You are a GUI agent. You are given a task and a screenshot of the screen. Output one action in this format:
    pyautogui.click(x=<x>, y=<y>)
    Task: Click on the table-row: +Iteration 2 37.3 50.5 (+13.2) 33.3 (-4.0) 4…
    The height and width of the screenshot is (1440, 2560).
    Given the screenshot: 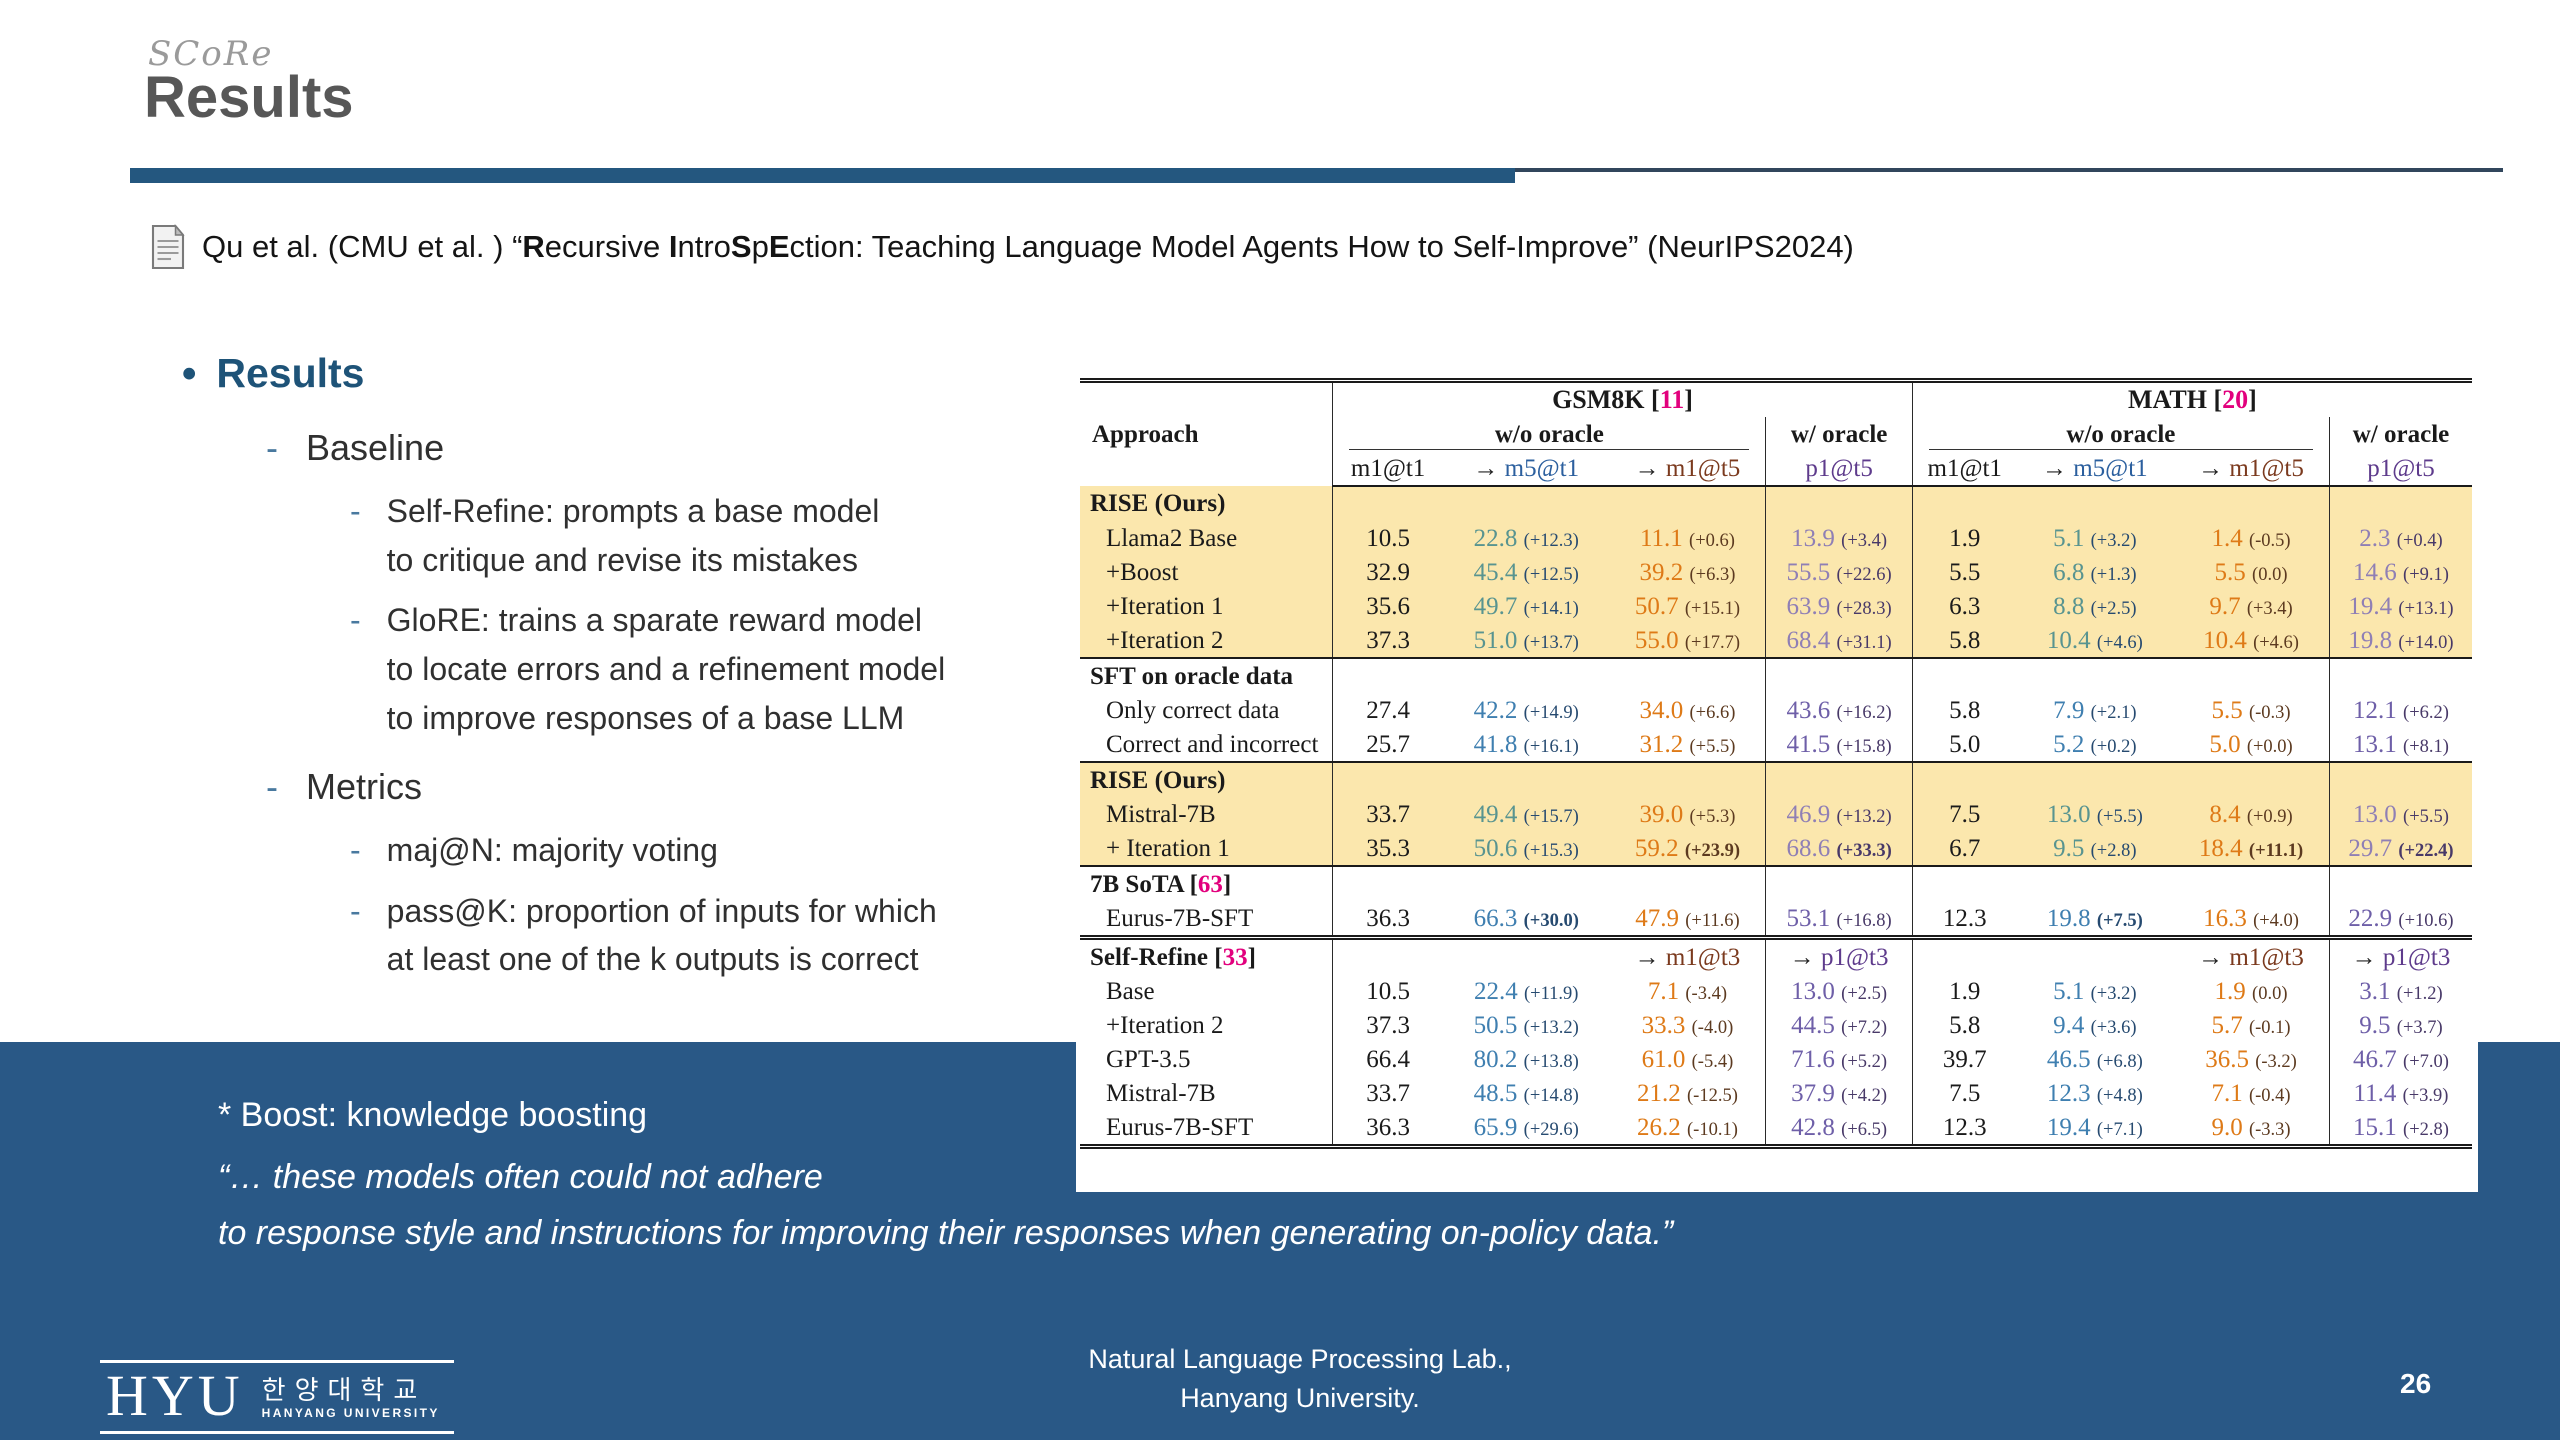 What is the action you would take?
    pyautogui.click(x=1776, y=1025)
    